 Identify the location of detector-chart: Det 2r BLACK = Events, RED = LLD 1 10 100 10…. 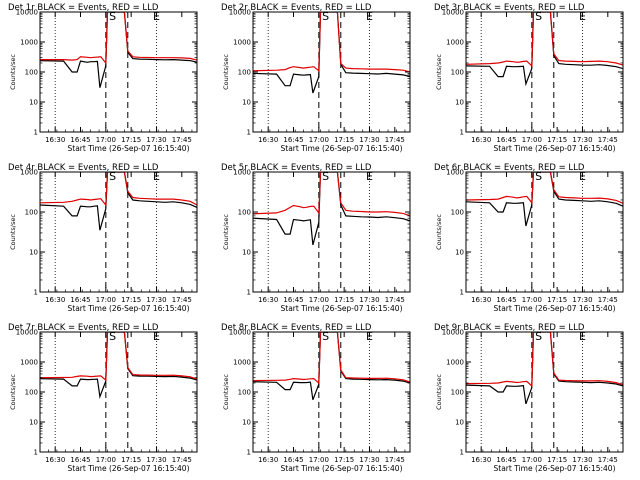
(316, 78).